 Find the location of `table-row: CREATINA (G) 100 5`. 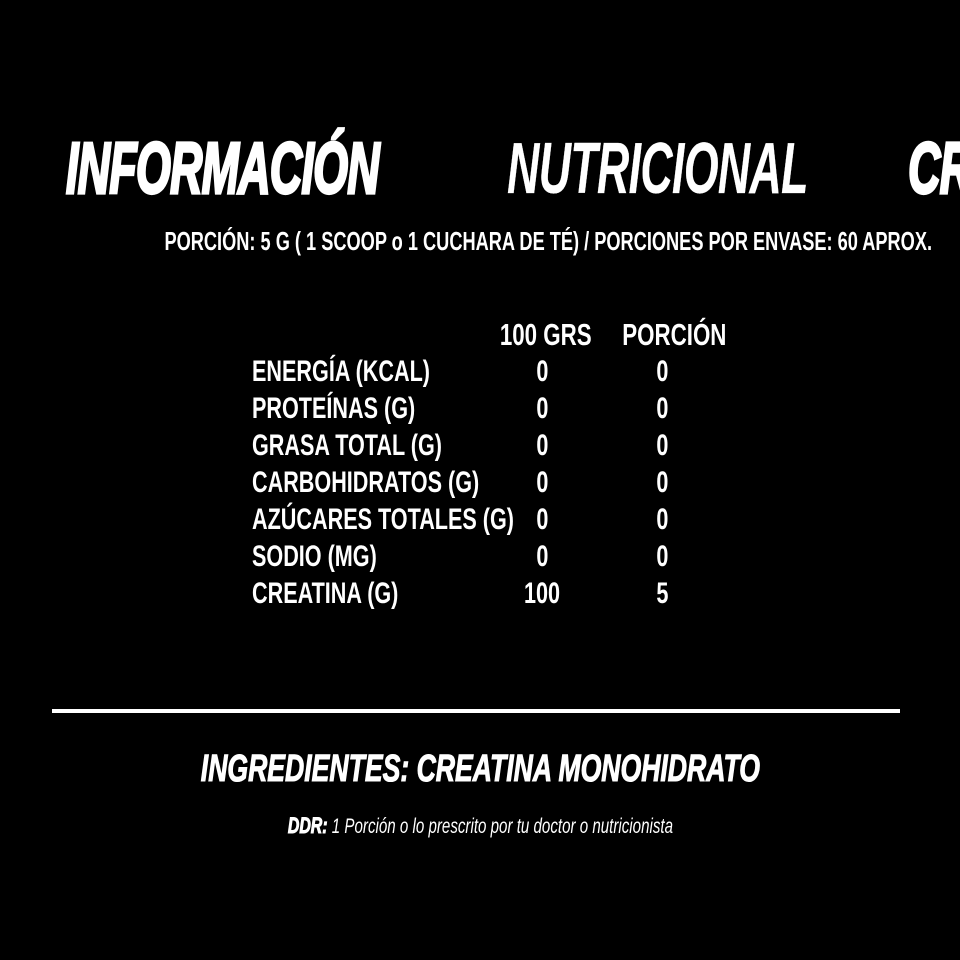

table-row: CREATINA (G) 100 5 is located at coordinates (487, 593).